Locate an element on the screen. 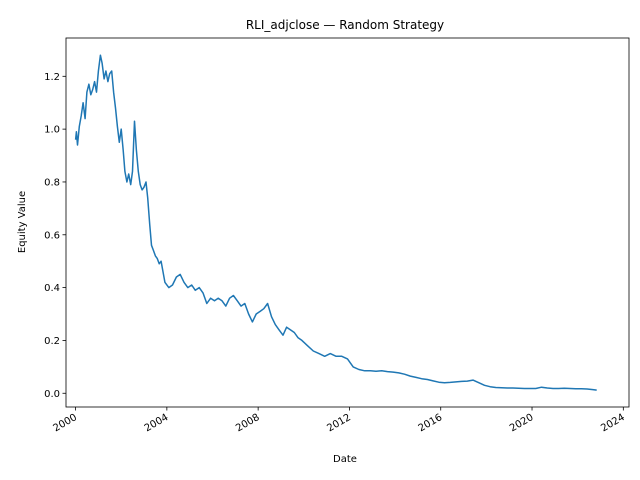  y-tick-label: 0.4 is located at coordinates (52, 288).